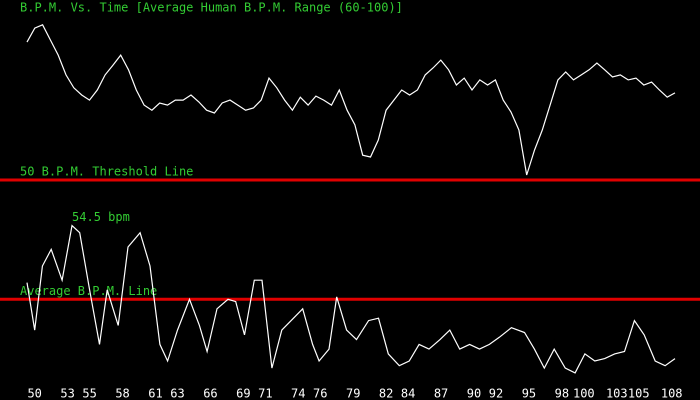 The width and height of the screenshot is (700, 400). I want to click on x-tick-label: 79, so click(353, 393).